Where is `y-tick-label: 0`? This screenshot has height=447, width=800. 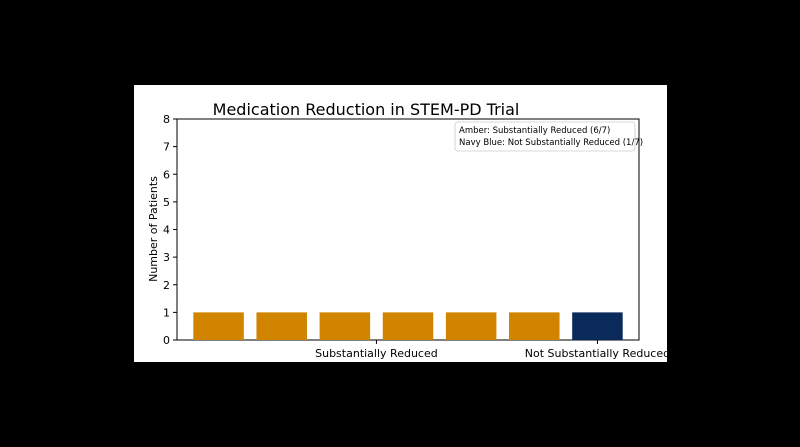
y-tick-label: 0 is located at coordinates (166, 340).